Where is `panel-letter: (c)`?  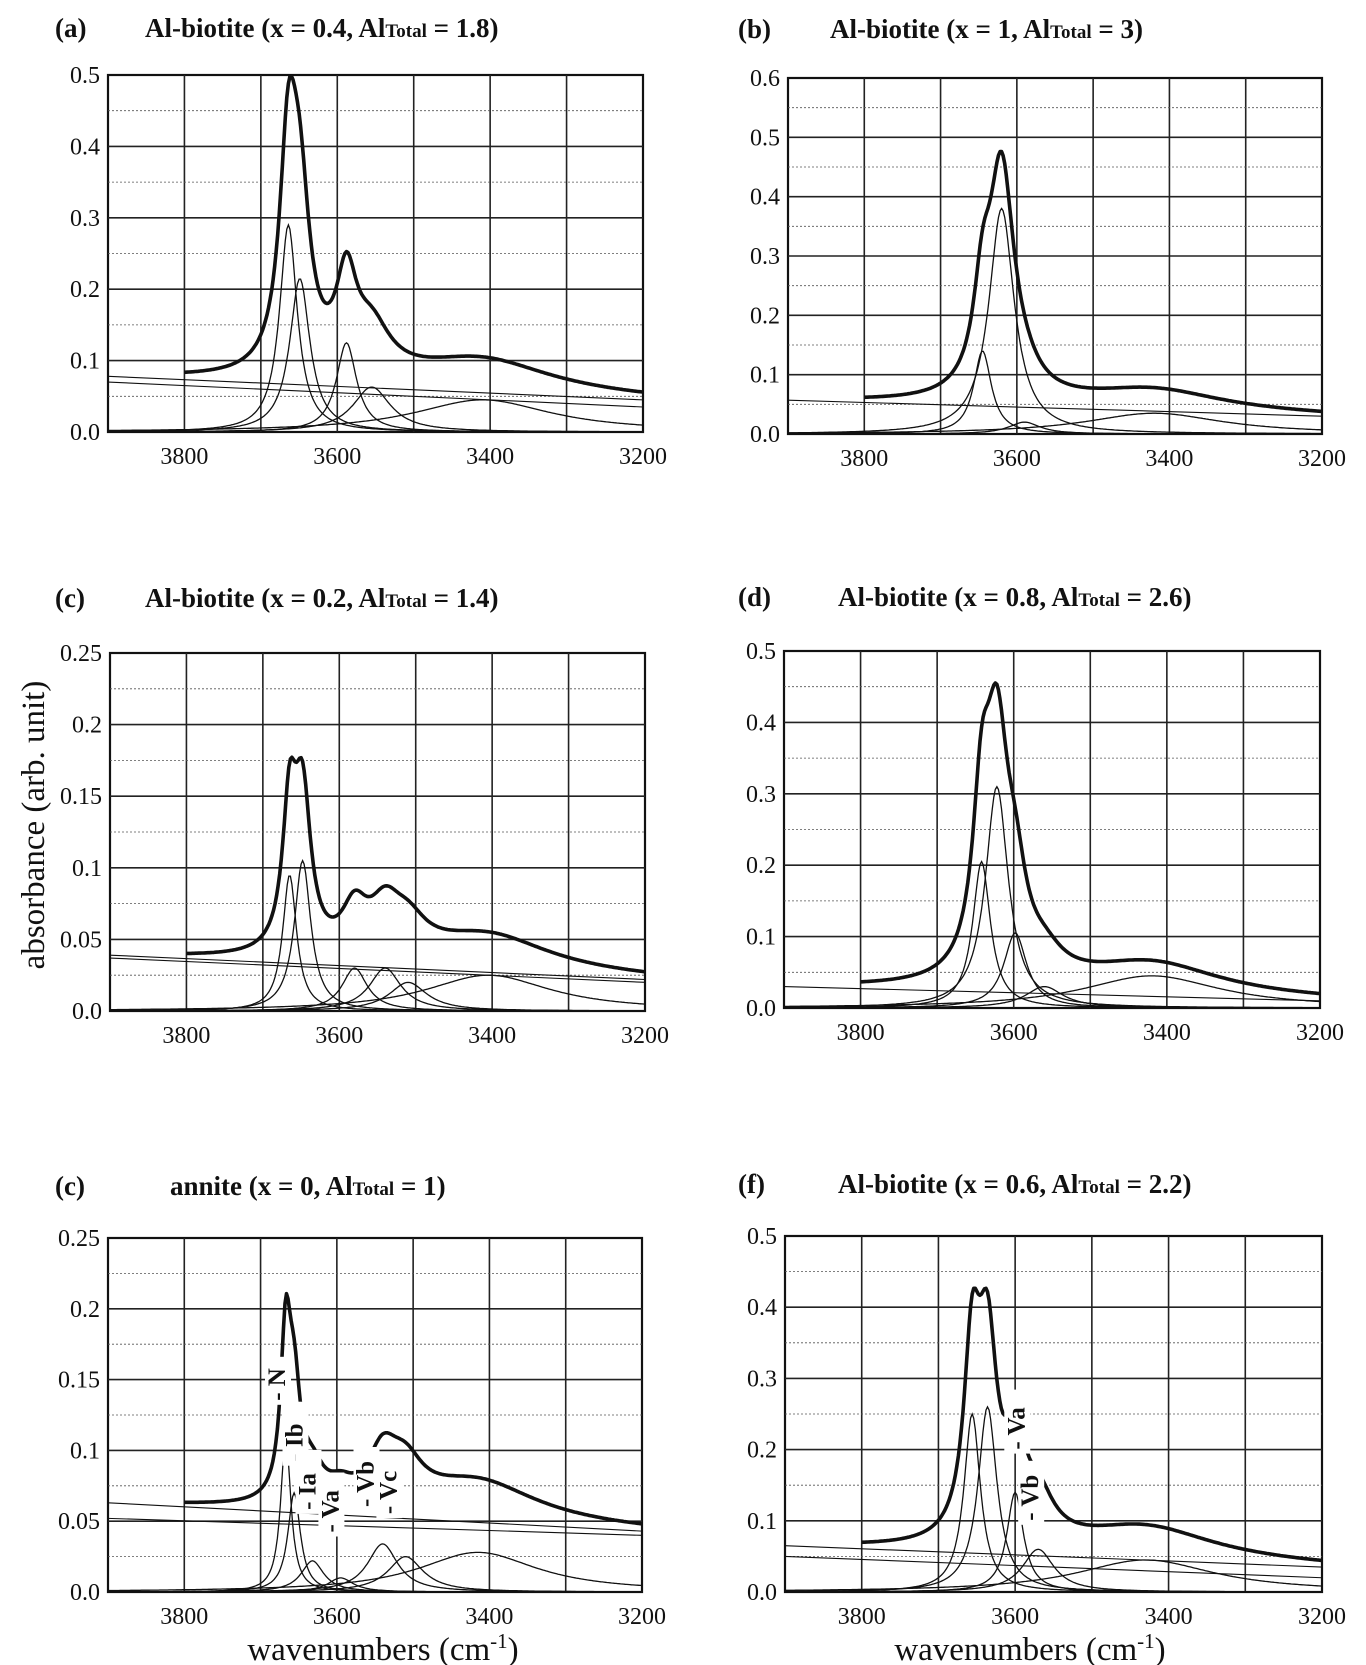 panel-letter: (c) is located at coordinates (70, 598).